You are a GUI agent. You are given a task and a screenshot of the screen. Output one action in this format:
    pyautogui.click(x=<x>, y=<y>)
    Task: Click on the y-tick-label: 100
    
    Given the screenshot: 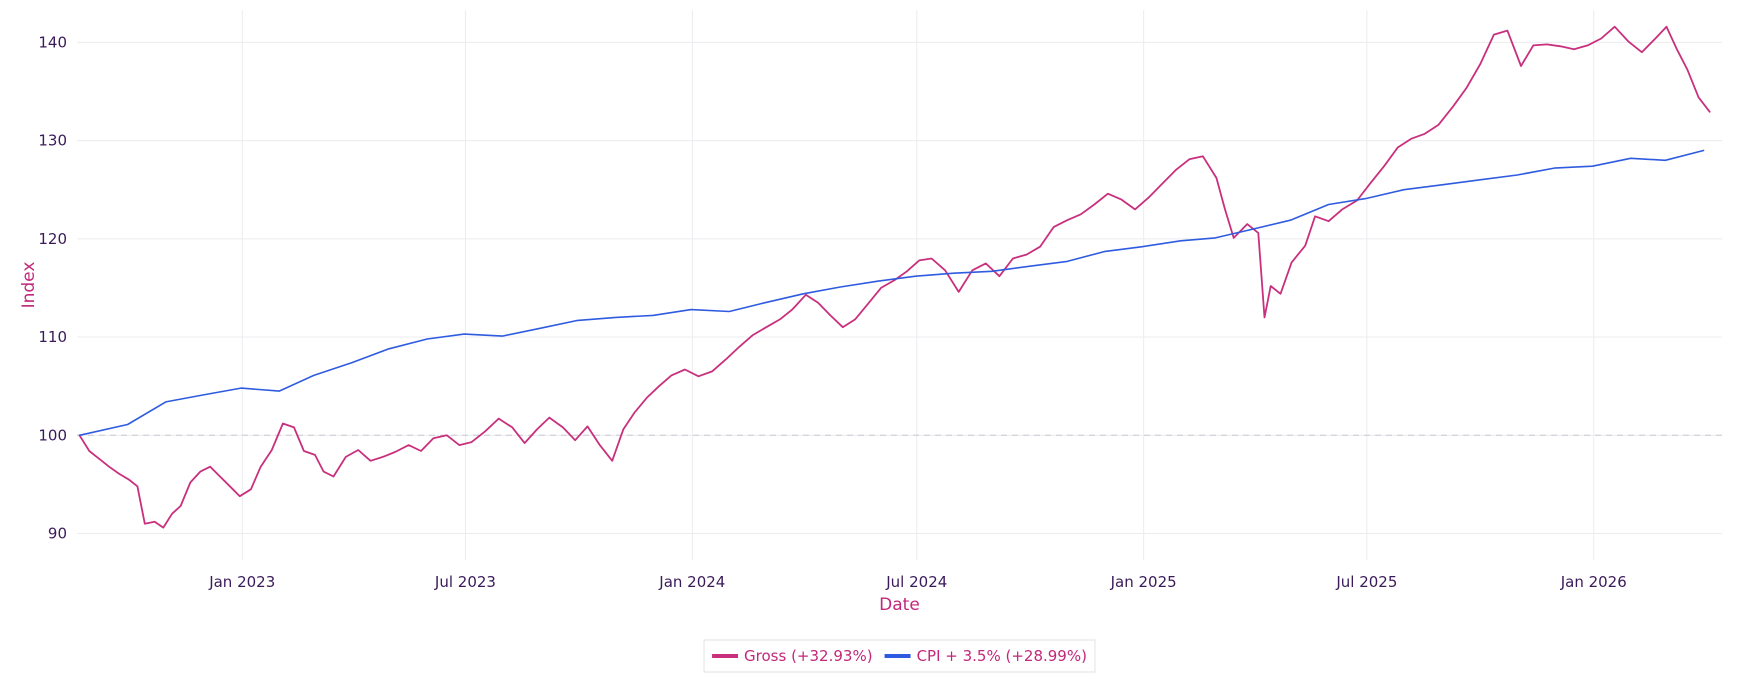 What is the action you would take?
    pyautogui.click(x=52, y=435)
    